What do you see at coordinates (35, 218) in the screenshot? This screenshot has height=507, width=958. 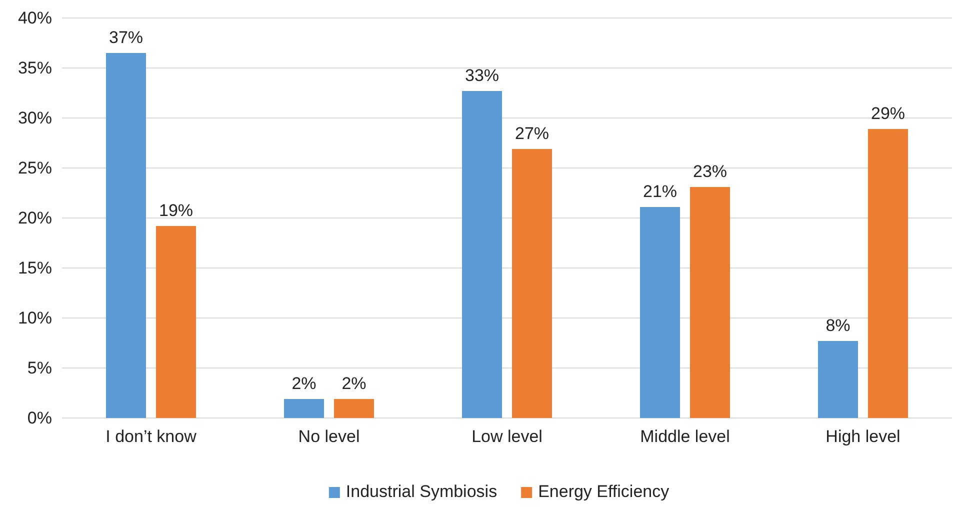 I see `y-tick-label: 20%` at bounding box center [35, 218].